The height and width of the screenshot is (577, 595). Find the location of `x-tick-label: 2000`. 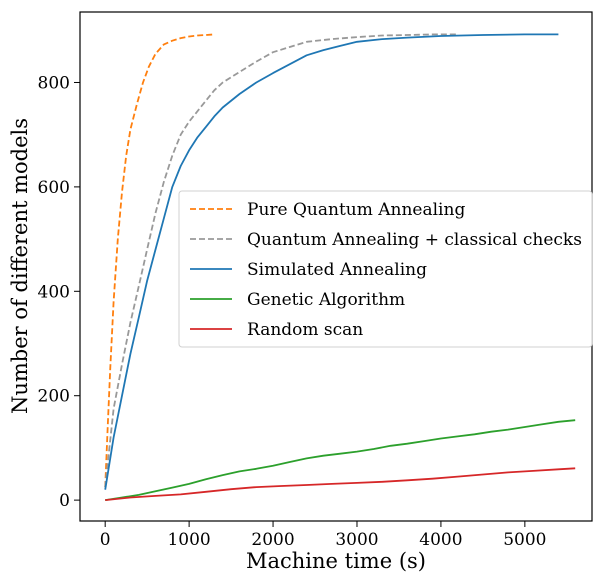

x-tick-label: 2000 is located at coordinates (272, 540).